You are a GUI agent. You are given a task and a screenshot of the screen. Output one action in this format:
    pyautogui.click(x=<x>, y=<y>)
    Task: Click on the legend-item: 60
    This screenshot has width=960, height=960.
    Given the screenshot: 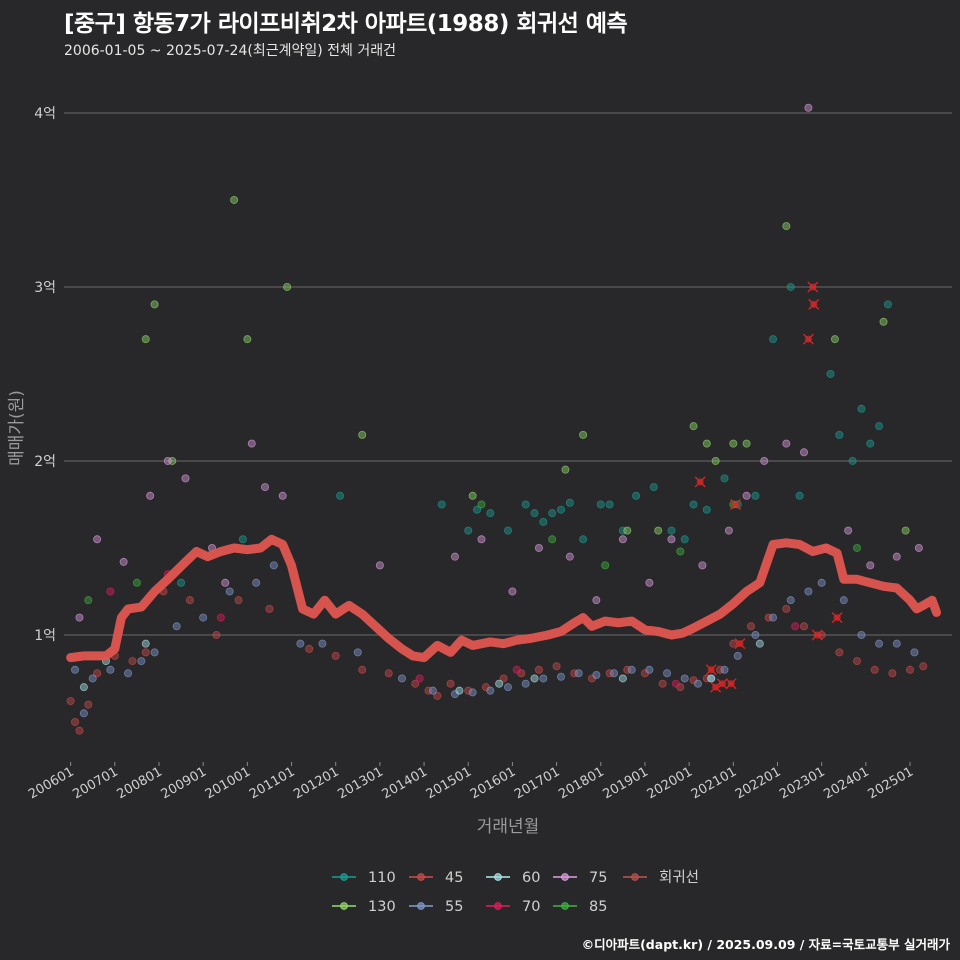 What is the action you would take?
    pyautogui.click(x=513, y=878)
    